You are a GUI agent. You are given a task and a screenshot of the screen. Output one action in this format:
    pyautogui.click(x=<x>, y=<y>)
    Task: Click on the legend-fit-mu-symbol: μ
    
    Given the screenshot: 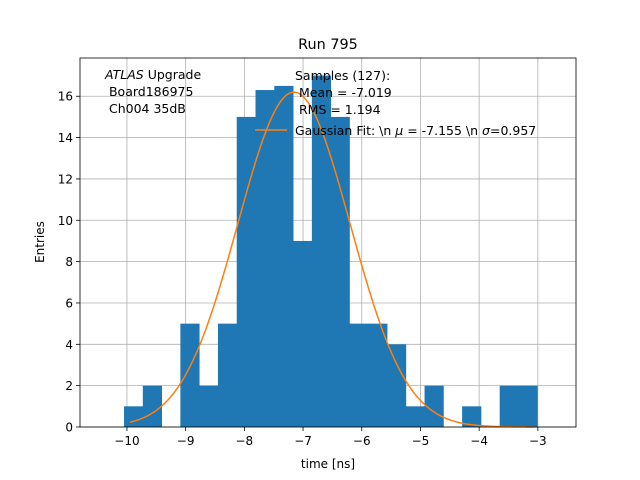 What is the action you would take?
    pyautogui.click(x=398, y=130)
    